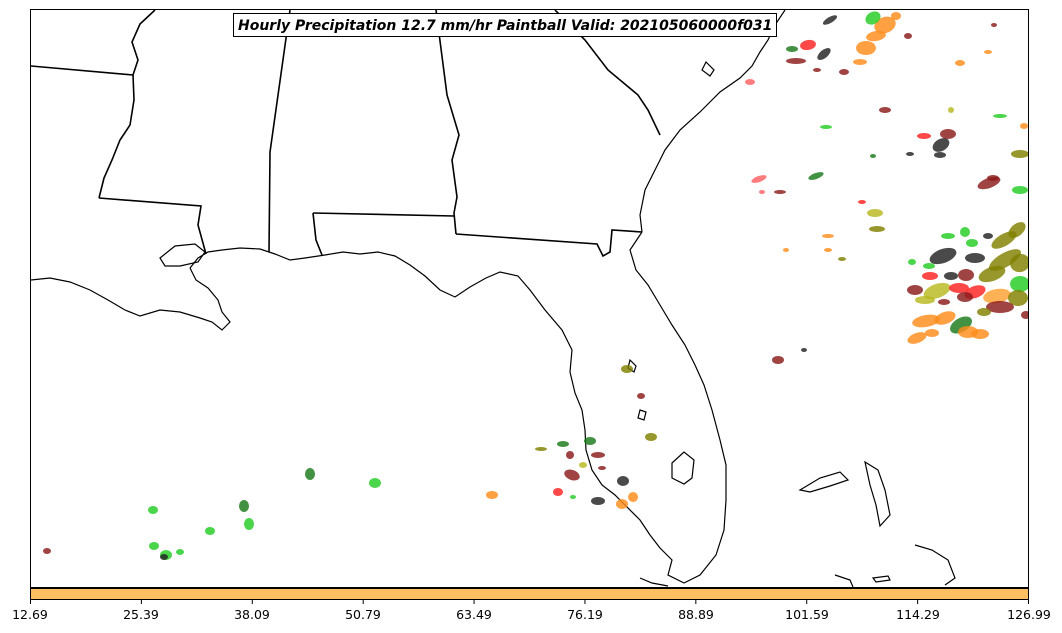 Image resolution: width=1062 pixels, height=633 pixels. What do you see at coordinates (1029, 614) in the screenshot?
I see `colorbar-tick-label: 126.99` at bounding box center [1029, 614].